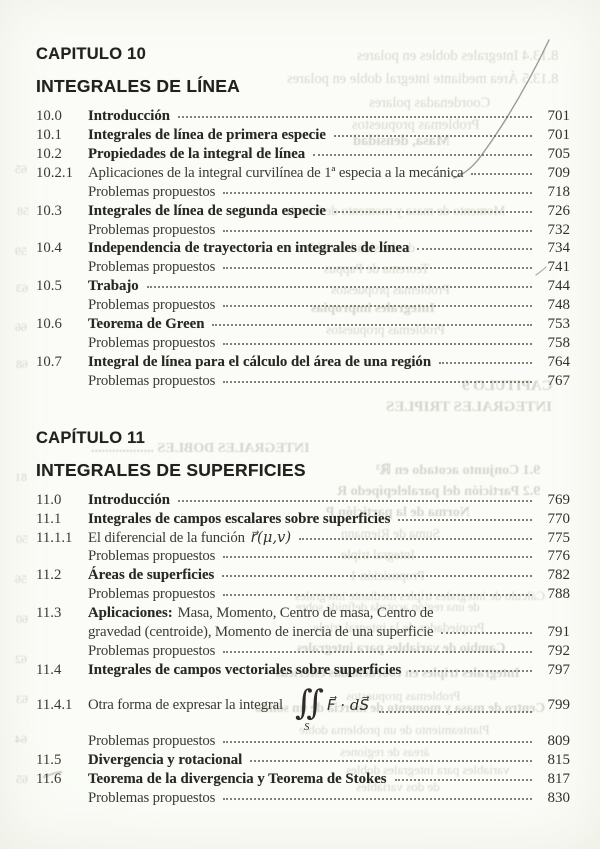 Image resolution: width=600 pixels, height=849 pixels. Describe the element at coordinates (559, 594) in the screenshot. I see `entry-page-number: 788` at that location.